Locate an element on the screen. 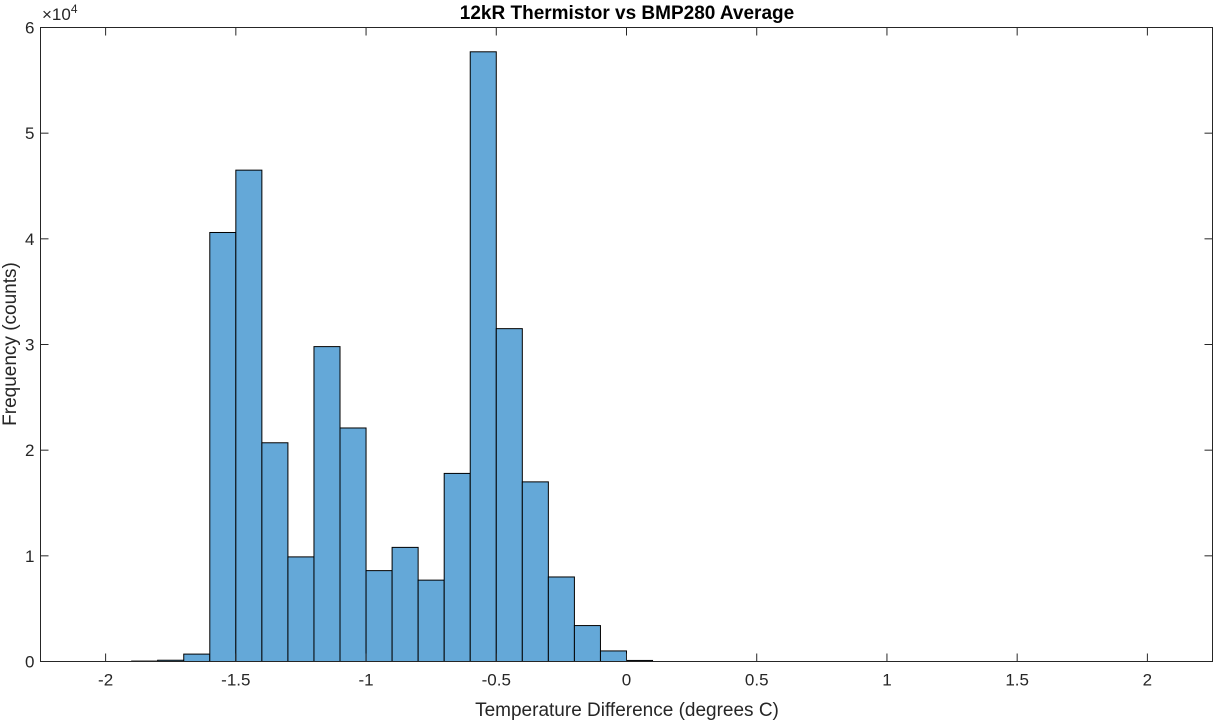 The width and height of the screenshot is (1217, 720). x-tick-label: 1 is located at coordinates (886, 680).